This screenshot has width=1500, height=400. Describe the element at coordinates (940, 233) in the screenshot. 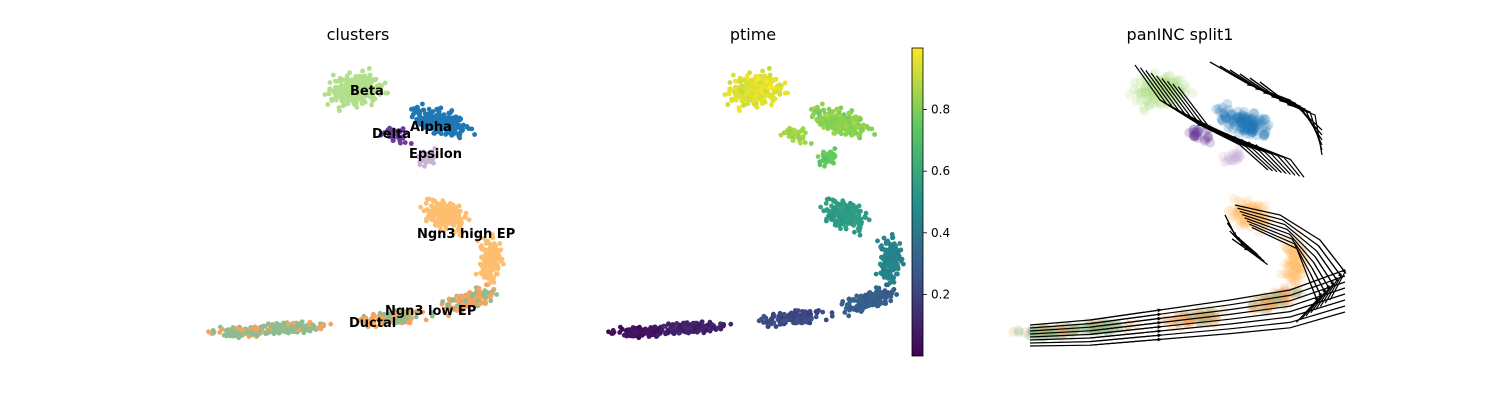

I see `colorbar-tick-label: 0.4` at that location.